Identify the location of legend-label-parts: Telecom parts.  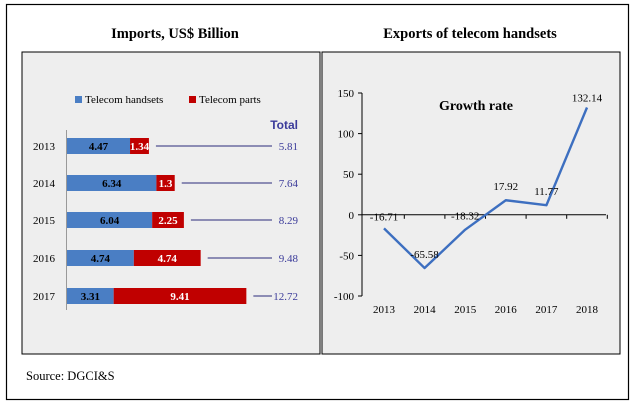
(230, 100).